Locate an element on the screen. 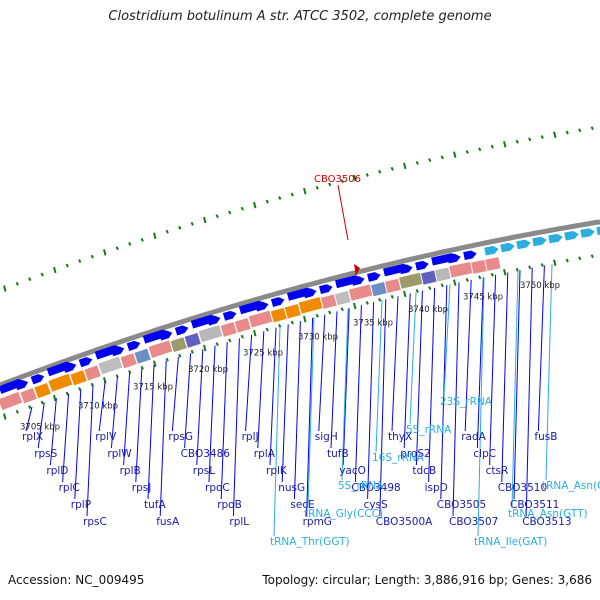 The width and height of the screenshot is (600, 600). gene-label: rplX is located at coordinates (32, 437).